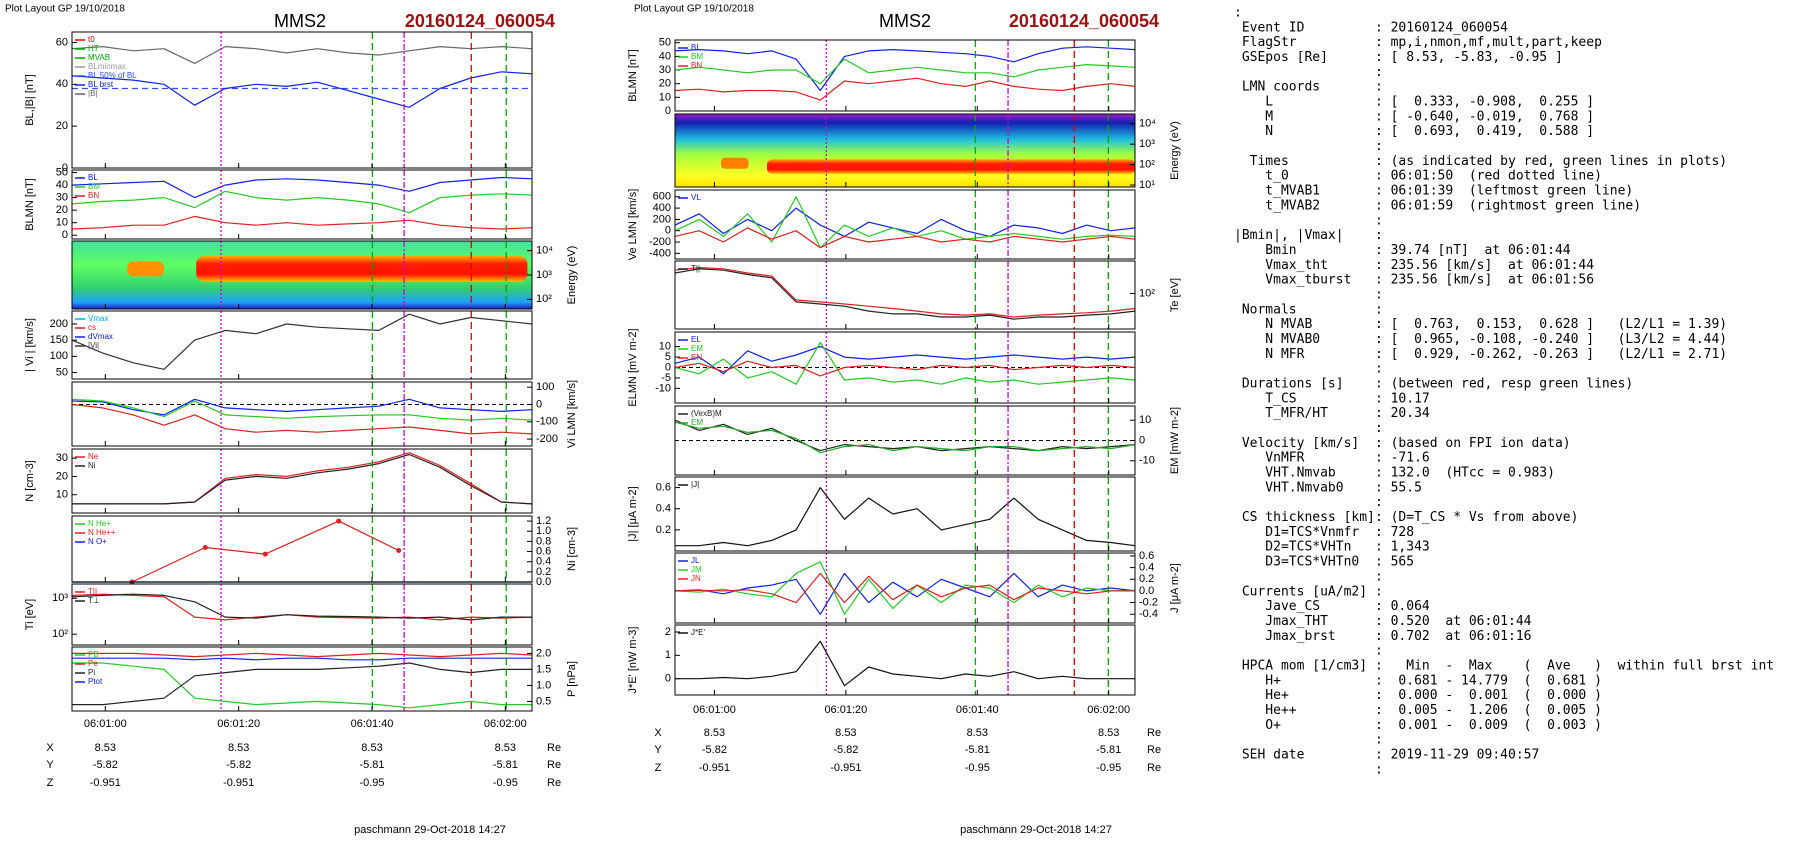 This screenshot has width=1804, height=841. I want to click on legend-label: BL brst, so click(101, 84).